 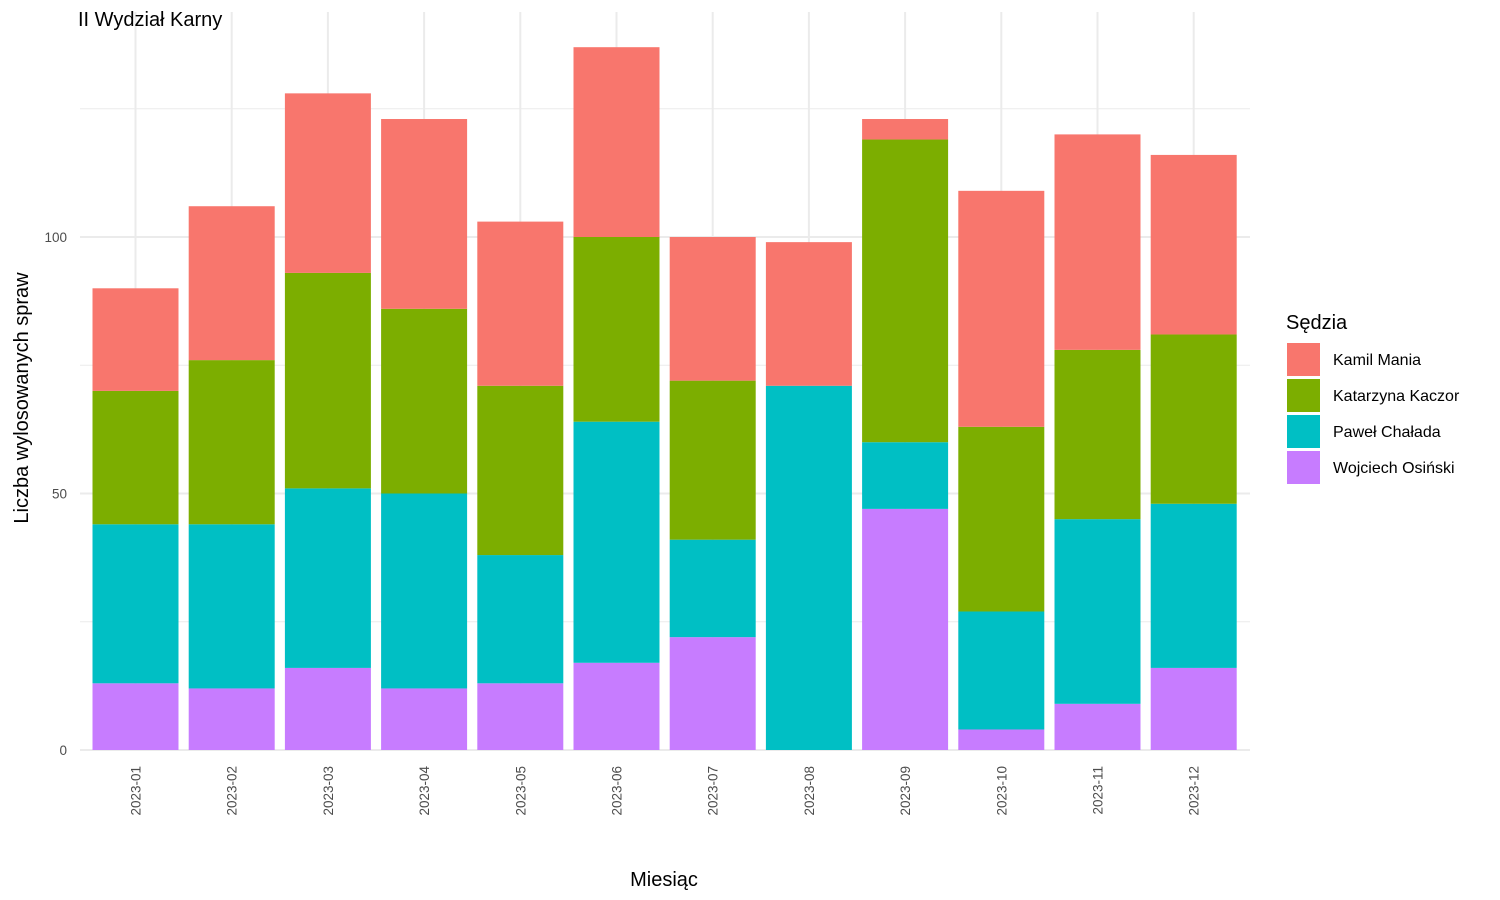 What do you see at coordinates (1377, 360) in the screenshot?
I see `legend-label: Kamil Mania` at bounding box center [1377, 360].